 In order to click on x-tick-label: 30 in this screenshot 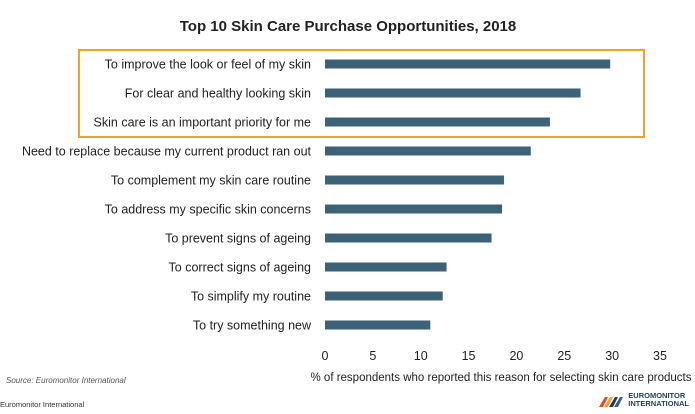, I will do `click(612, 356)`.